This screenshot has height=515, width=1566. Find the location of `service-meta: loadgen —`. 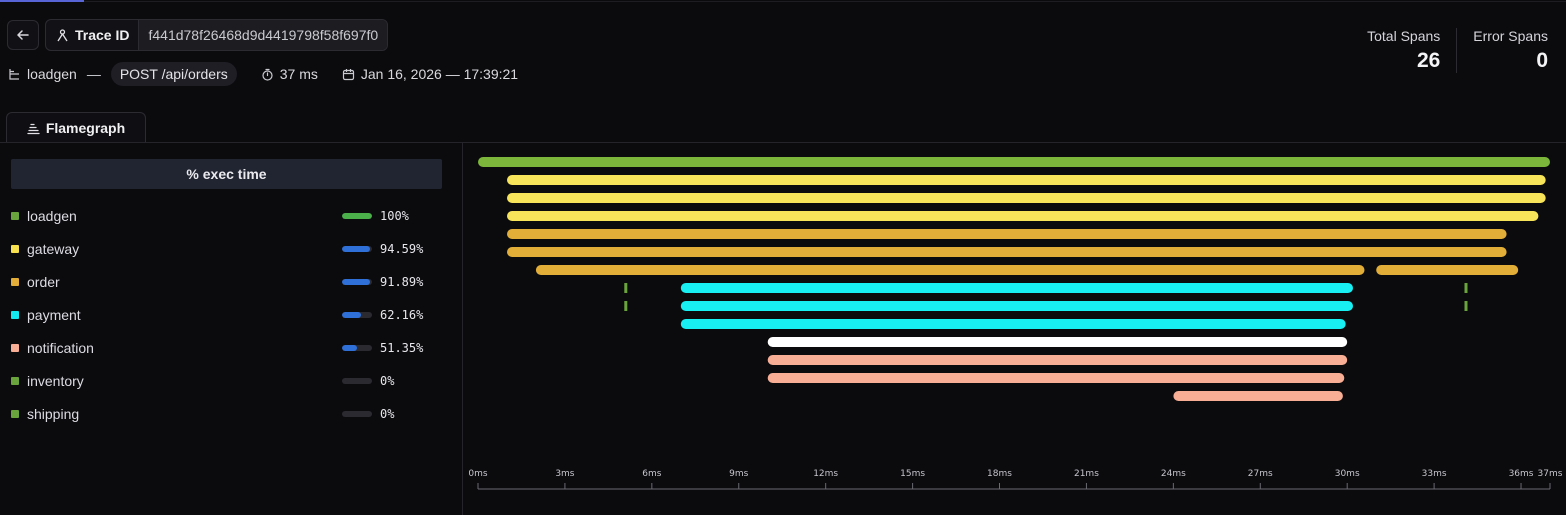

service-meta: loadgen — is located at coordinates (56, 74).